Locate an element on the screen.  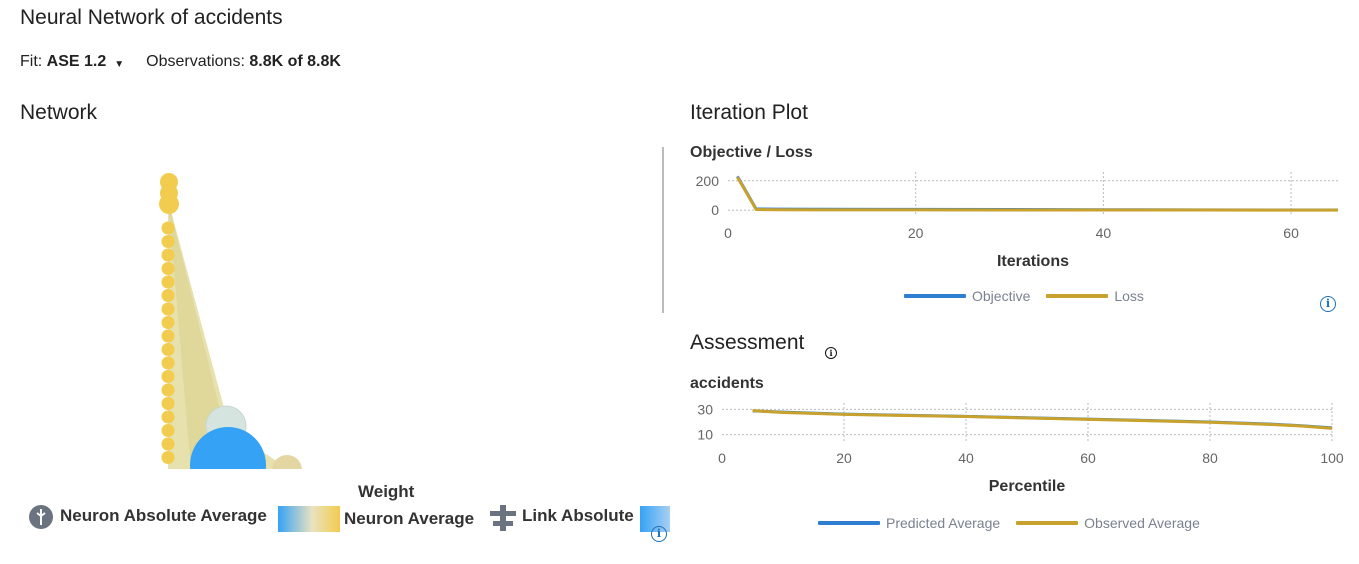
series-line-objective is located at coordinates (1037, 193).